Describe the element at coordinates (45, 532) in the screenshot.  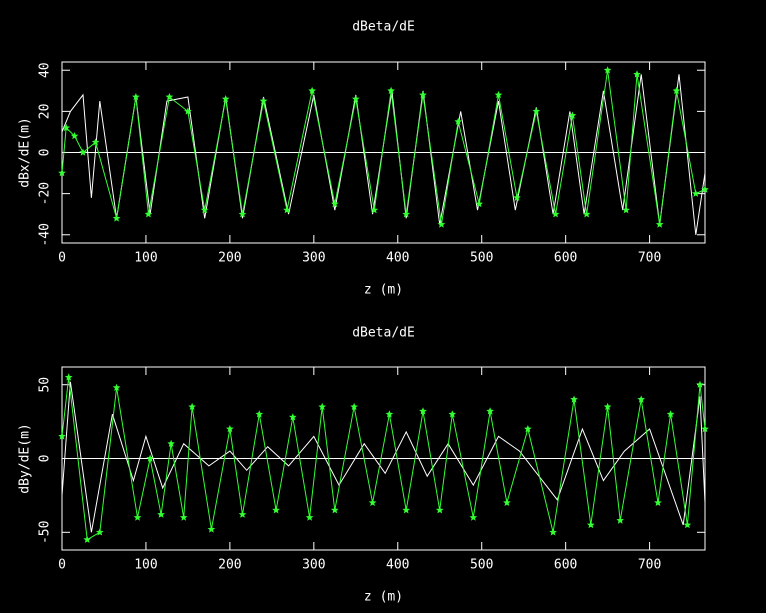
I see `y-tick-label: -50` at that location.